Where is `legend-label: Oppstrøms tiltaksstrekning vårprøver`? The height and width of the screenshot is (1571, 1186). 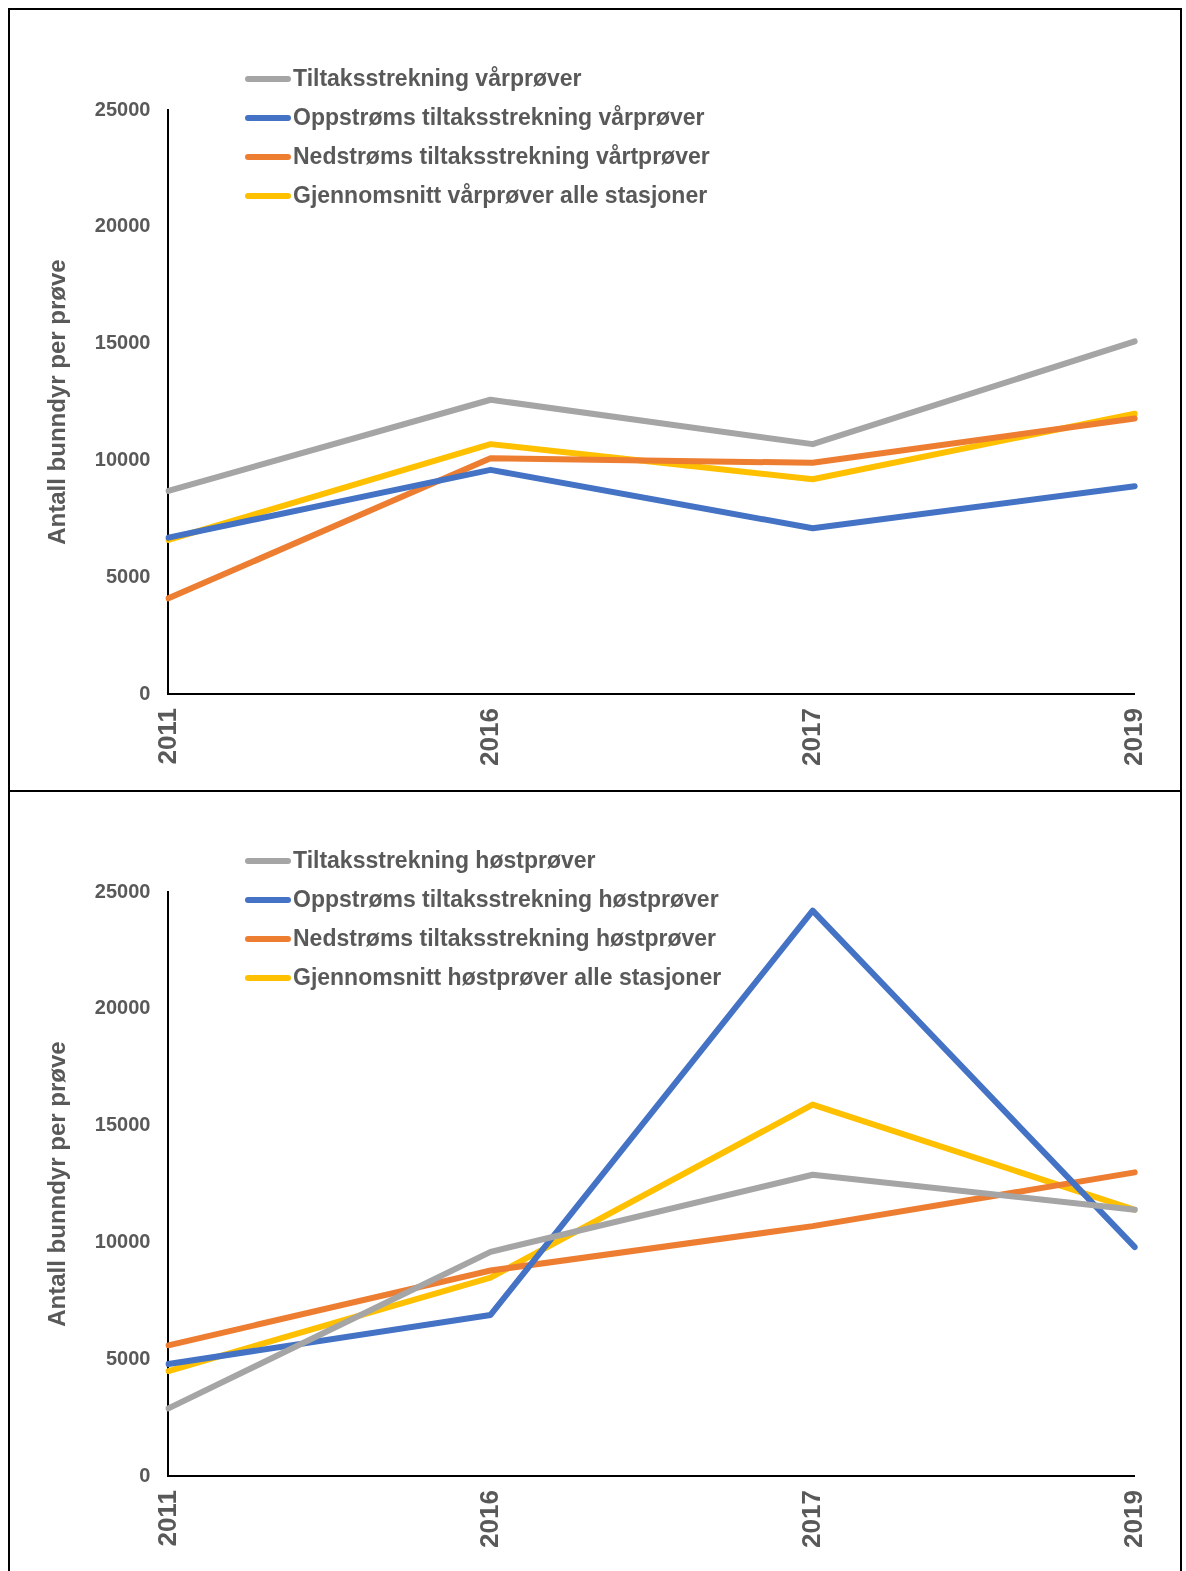
legend-label: Oppstrøms tiltaksstrekning vårprøver is located at coordinates (499, 117).